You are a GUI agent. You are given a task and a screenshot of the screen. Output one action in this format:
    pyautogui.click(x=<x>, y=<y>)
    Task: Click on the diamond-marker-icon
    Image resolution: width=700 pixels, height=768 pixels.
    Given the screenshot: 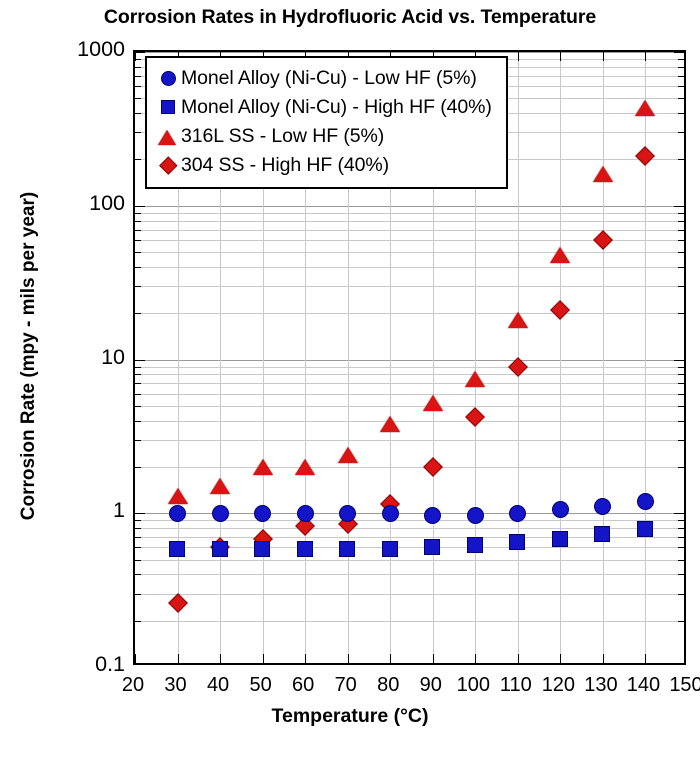 What is the action you would take?
    pyautogui.click(x=168, y=166)
    